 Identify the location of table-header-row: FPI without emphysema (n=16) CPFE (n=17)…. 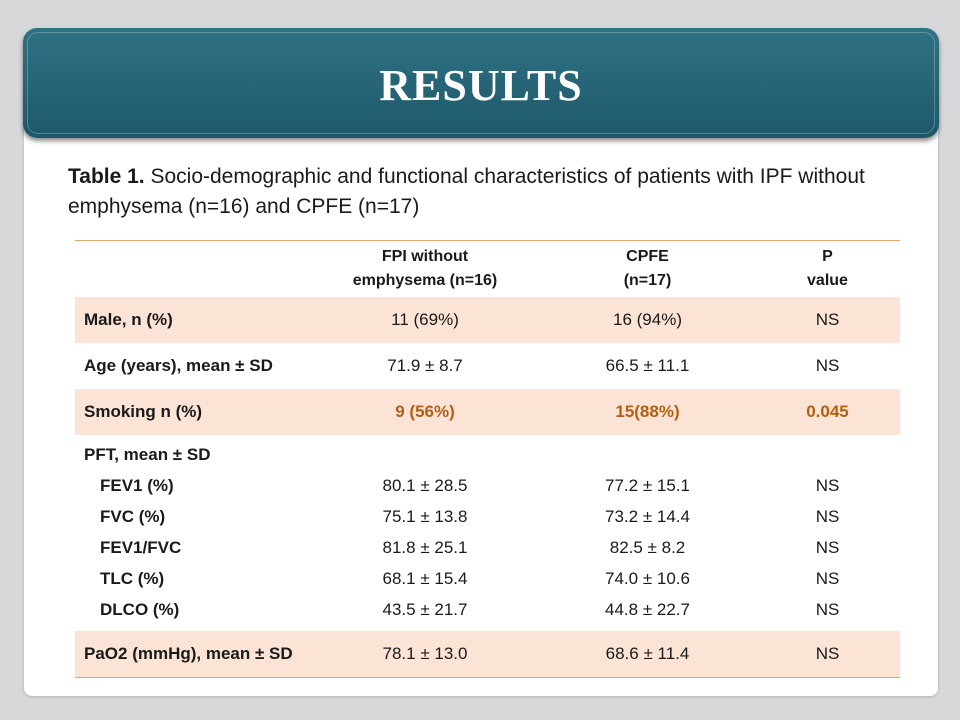
(487, 268).